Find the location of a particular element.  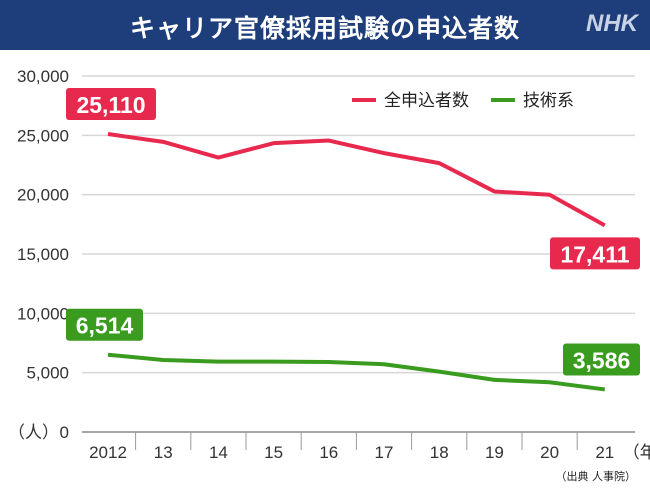

y-tick-label: 30,000 is located at coordinates (43, 76).